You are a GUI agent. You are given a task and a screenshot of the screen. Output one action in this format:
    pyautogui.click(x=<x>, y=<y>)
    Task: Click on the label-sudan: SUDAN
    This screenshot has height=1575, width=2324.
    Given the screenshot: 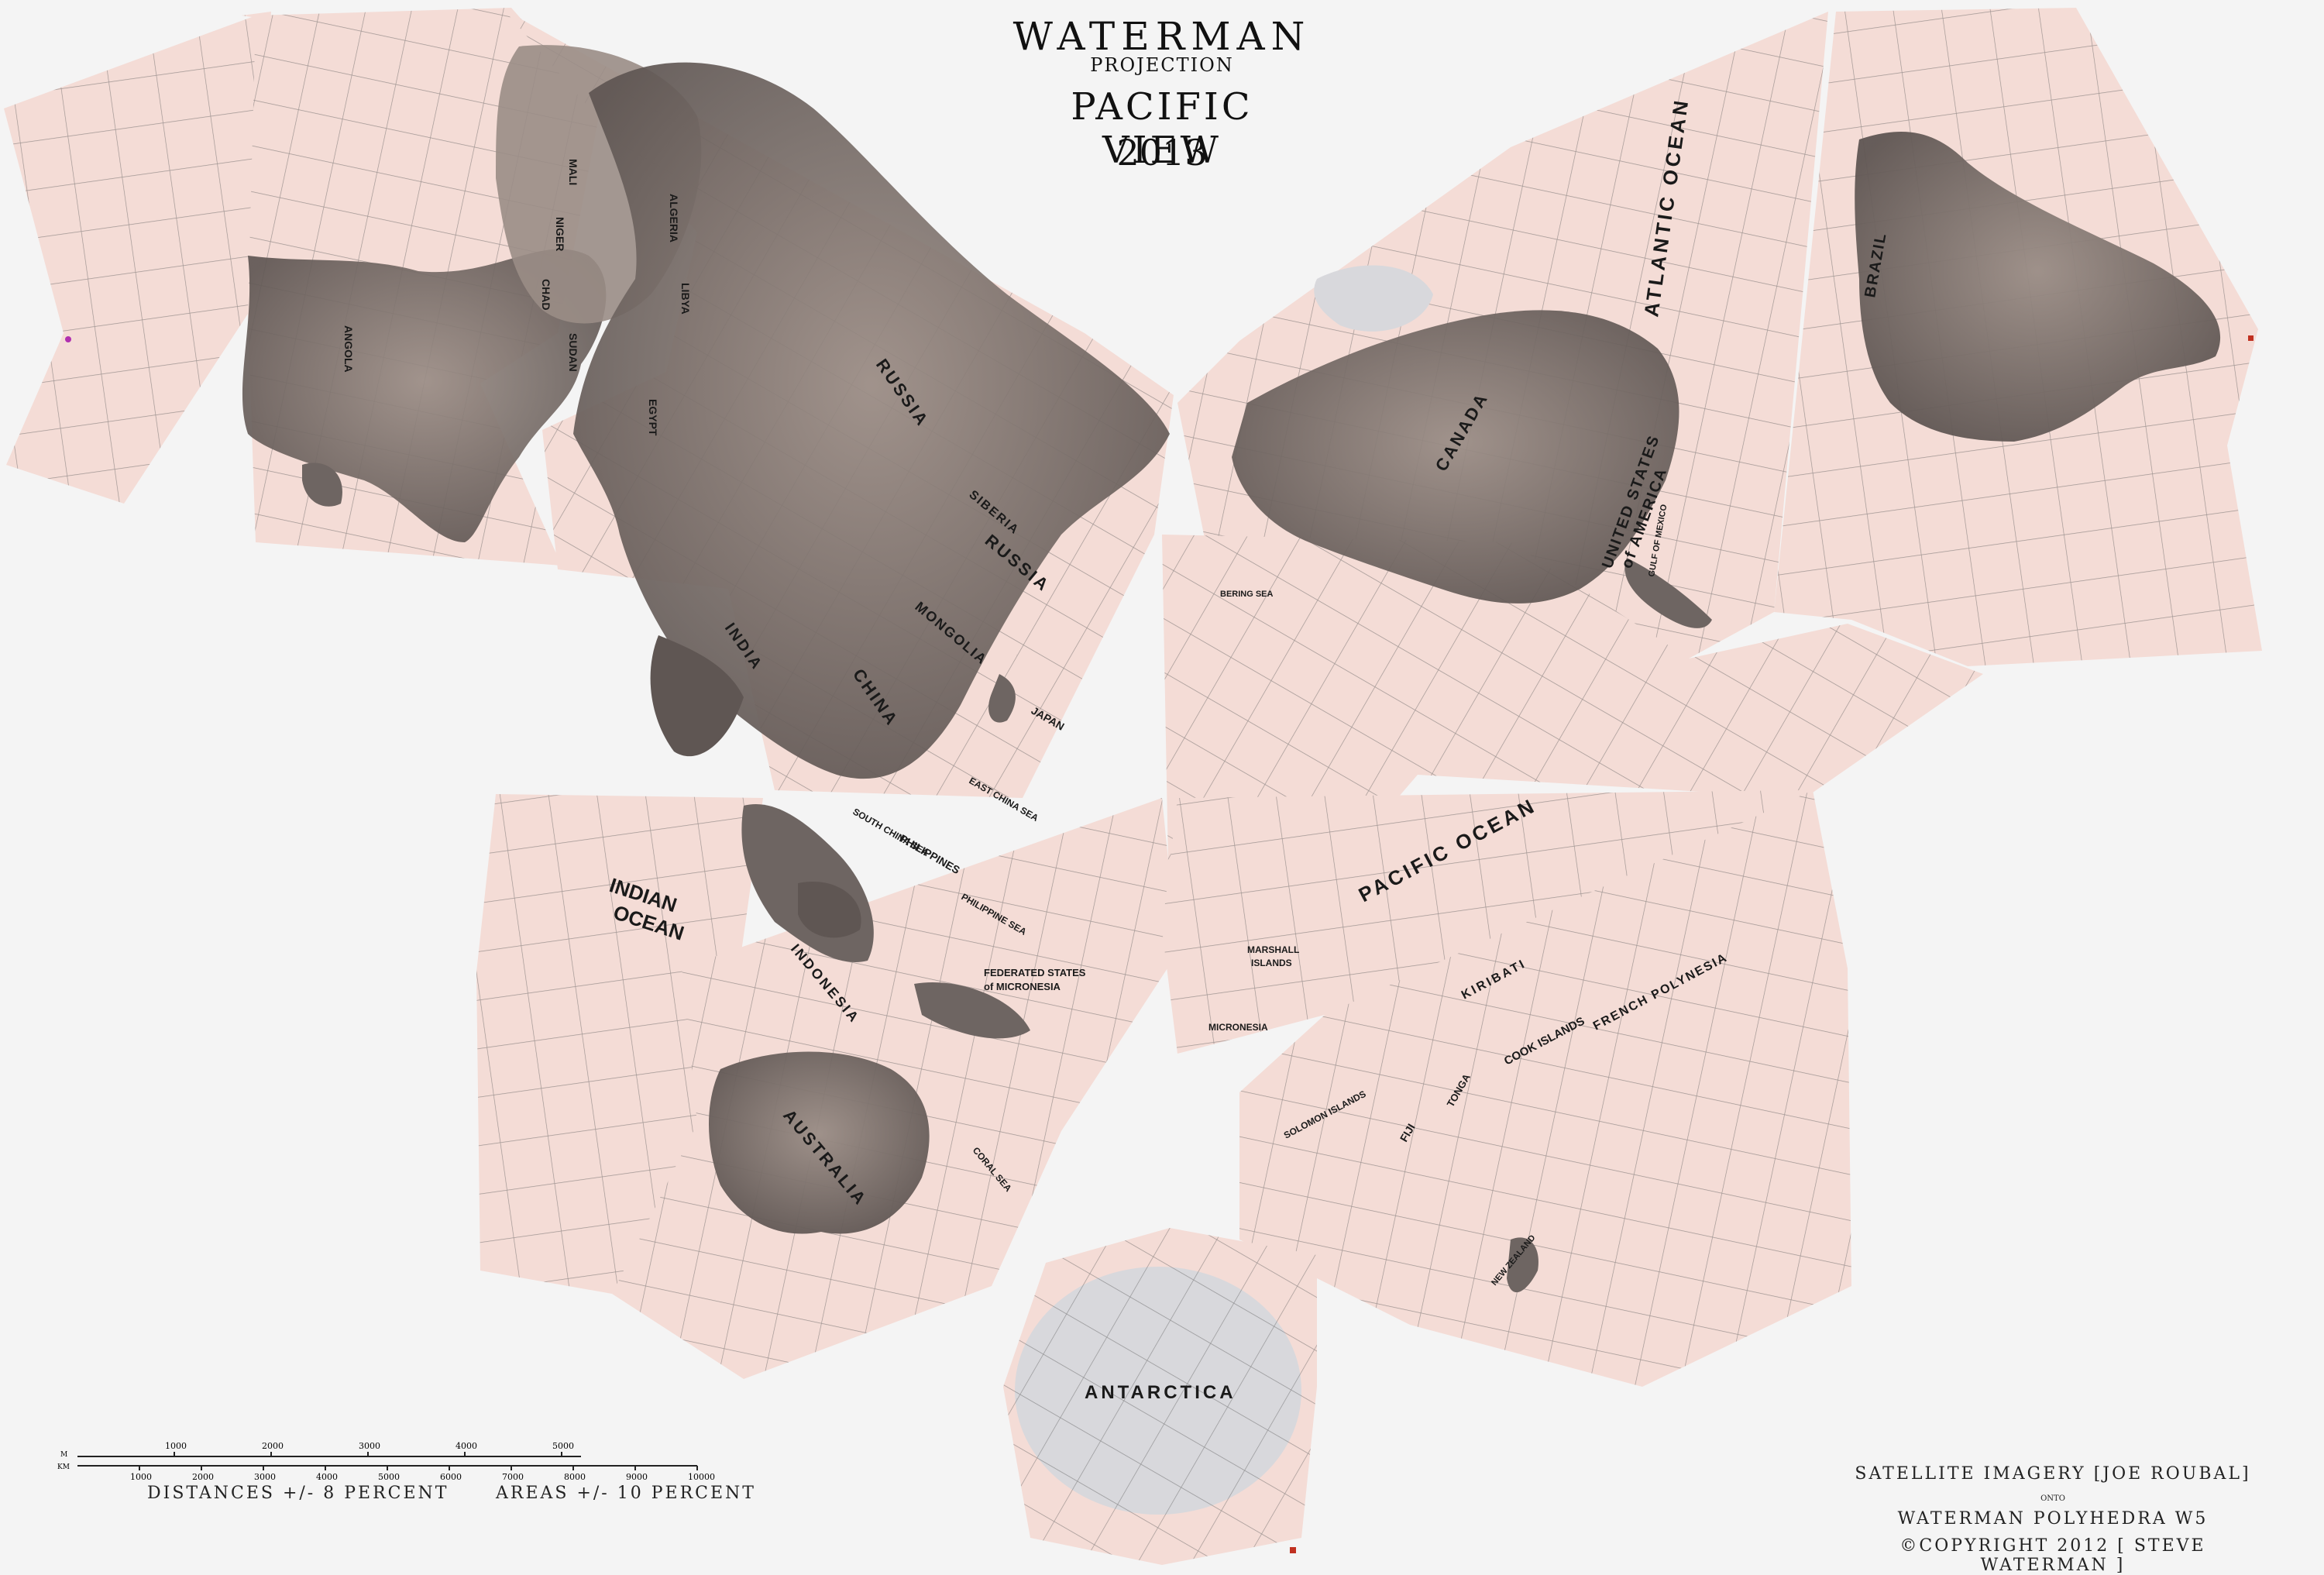 What is the action you would take?
    pyautogui.click(x=573, y=352)
    